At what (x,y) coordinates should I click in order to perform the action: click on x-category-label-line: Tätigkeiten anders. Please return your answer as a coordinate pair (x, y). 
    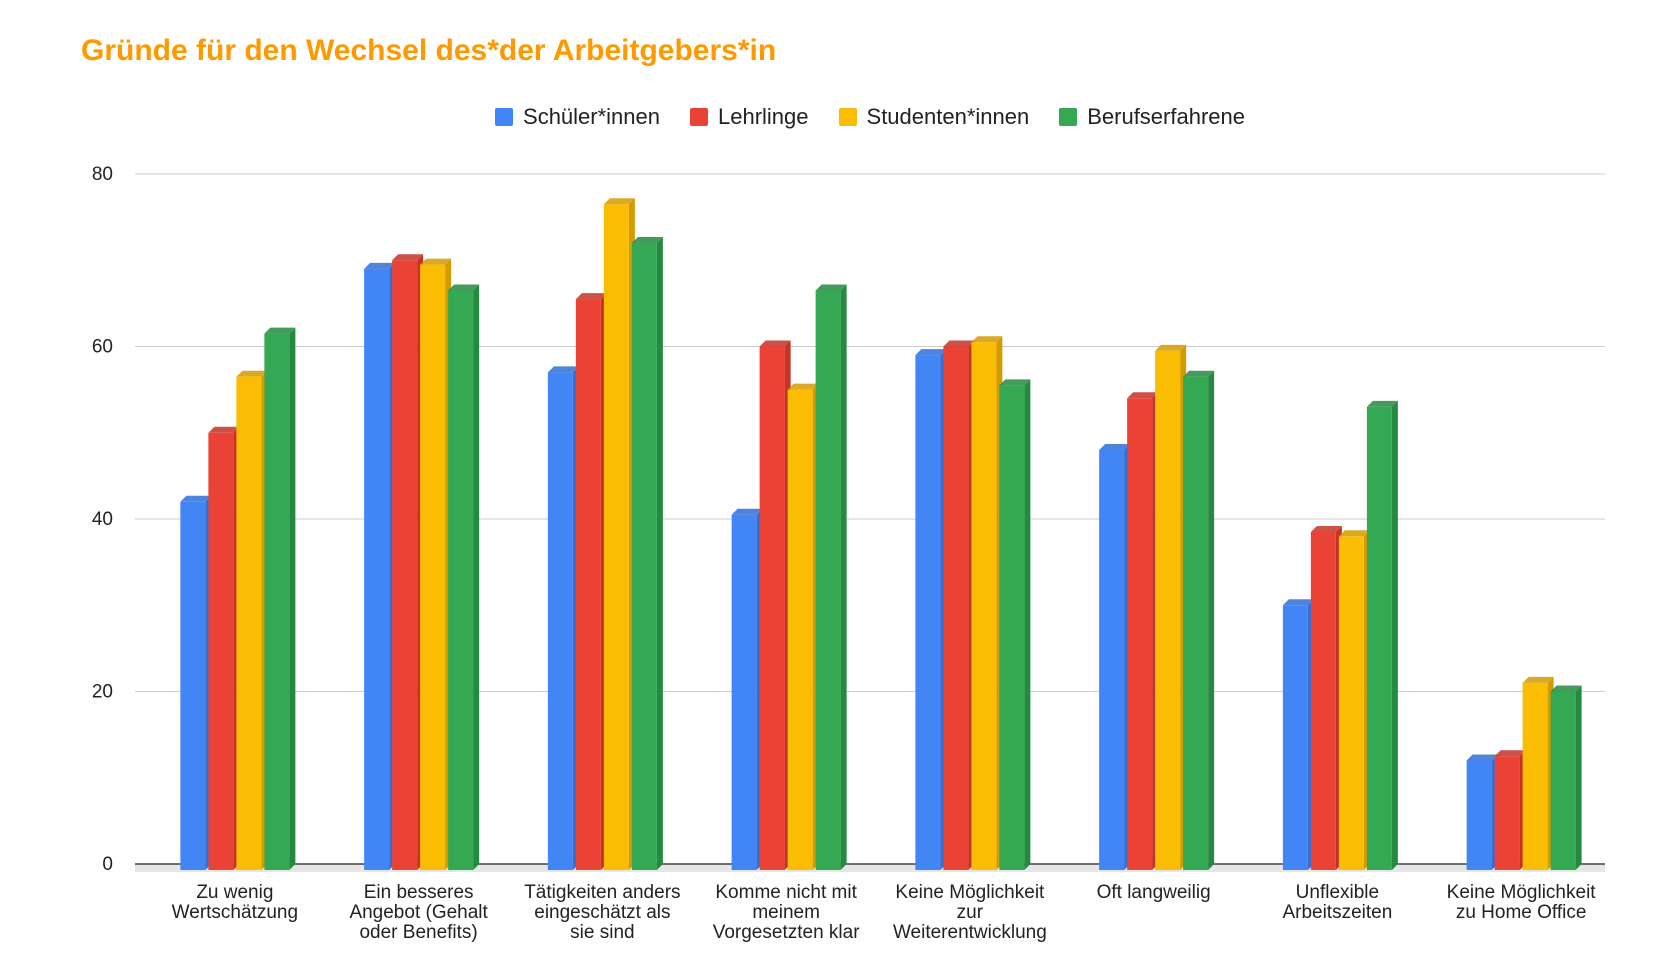
    Looking at the image, I should click on (602, 892).